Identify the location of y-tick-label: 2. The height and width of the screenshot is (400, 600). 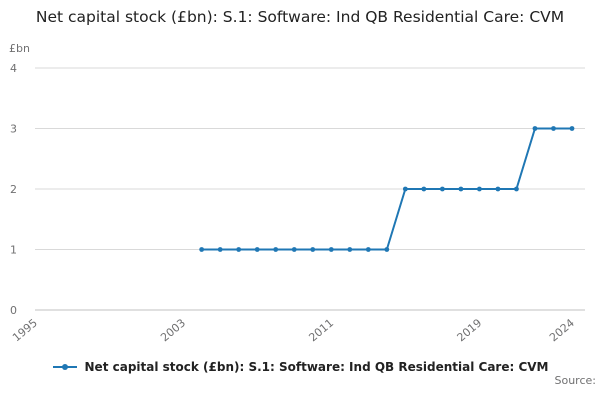
(13, 189).